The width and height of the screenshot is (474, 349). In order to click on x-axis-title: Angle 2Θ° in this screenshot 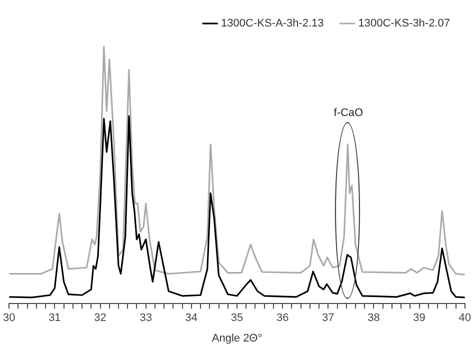, I will do `click(237, 338)`.